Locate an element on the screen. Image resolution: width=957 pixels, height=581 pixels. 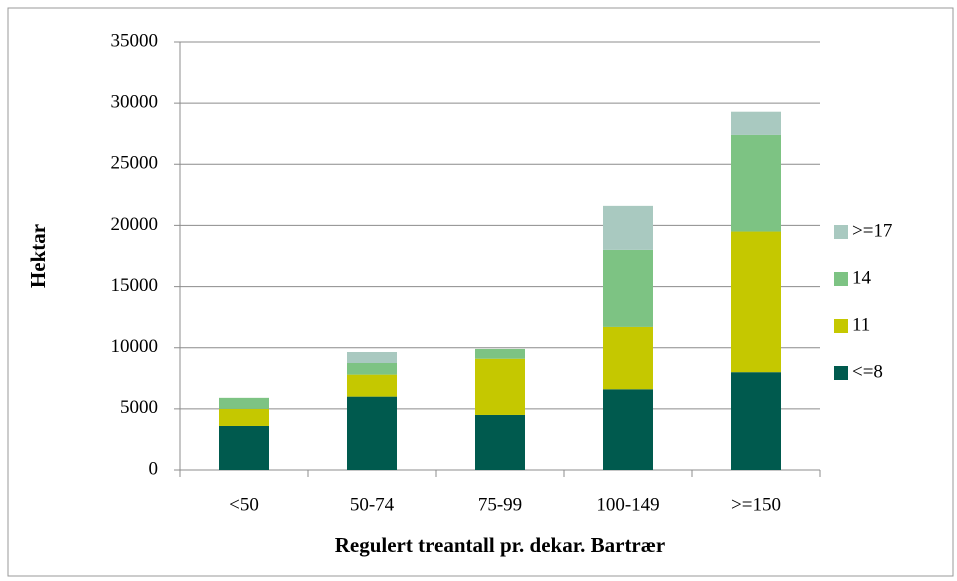
y-tick-label: 5000 is located at coordinates (139, 407).